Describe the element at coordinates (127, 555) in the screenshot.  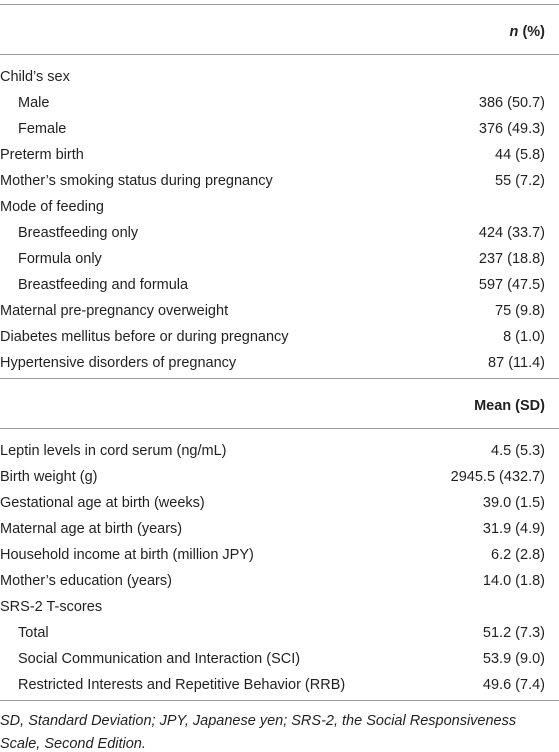
I see `row-label: Household income at birth (million JPY)` at that location.